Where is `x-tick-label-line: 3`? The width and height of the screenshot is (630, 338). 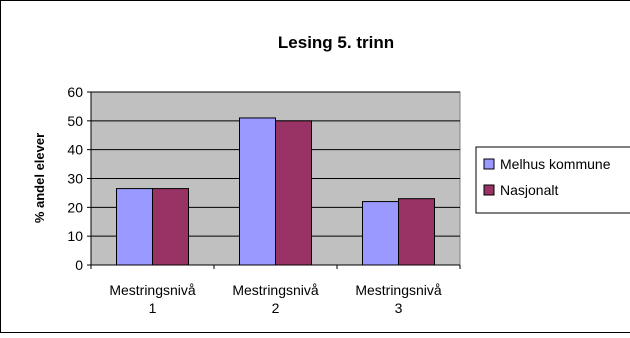 x-tick-label-line: 3 is located at coordinates (399, 308).